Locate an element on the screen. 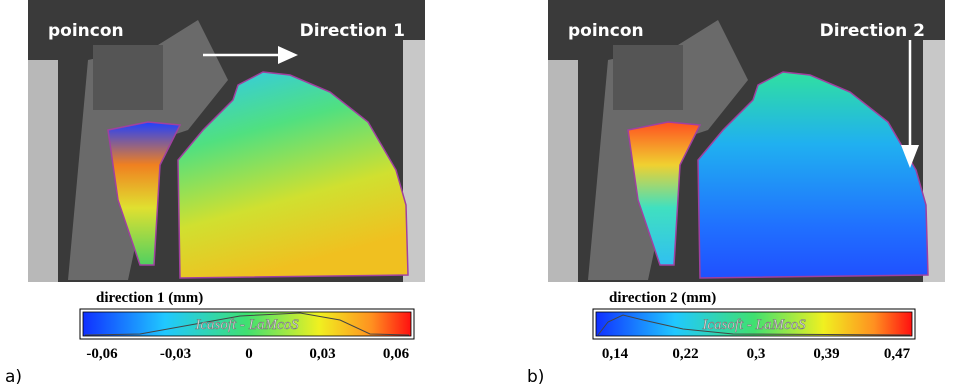 The height and width of the screenshot is (388, 961). overlay-direction: Direction 2 is located at coordinates (872, 31).